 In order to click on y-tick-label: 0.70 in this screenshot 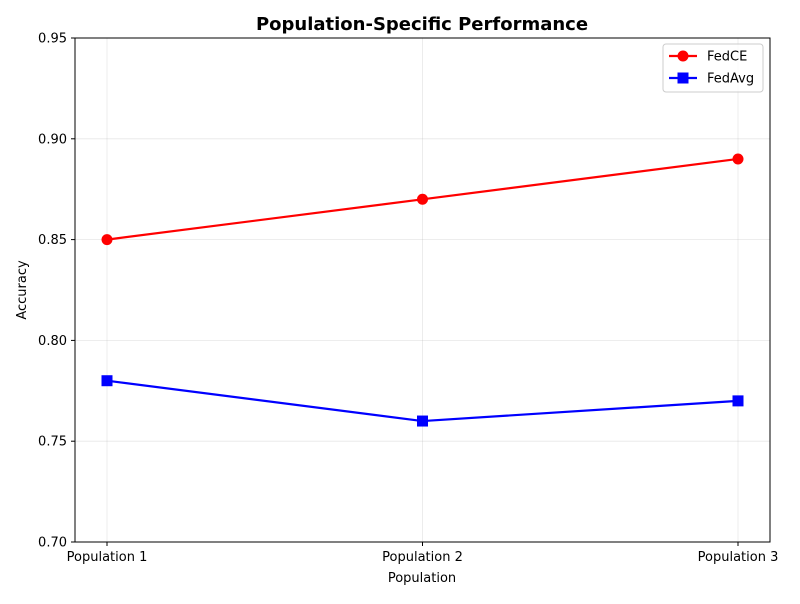, I will do `click(52, 543)`.